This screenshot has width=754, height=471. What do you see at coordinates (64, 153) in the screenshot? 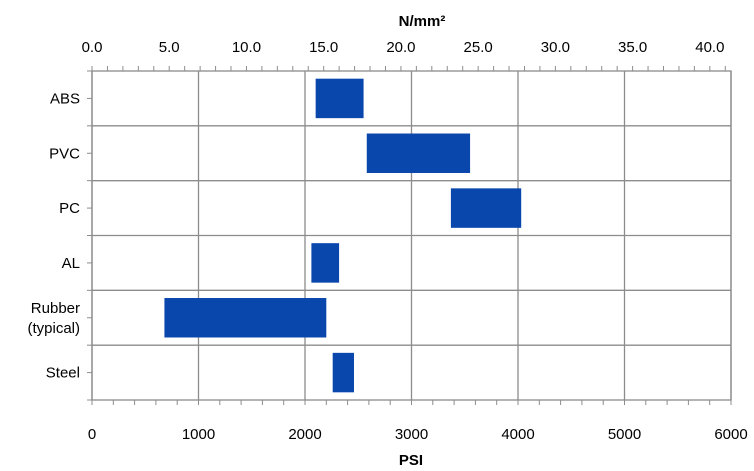
I see `category-label: PVC` at bounding box center [64, 153].